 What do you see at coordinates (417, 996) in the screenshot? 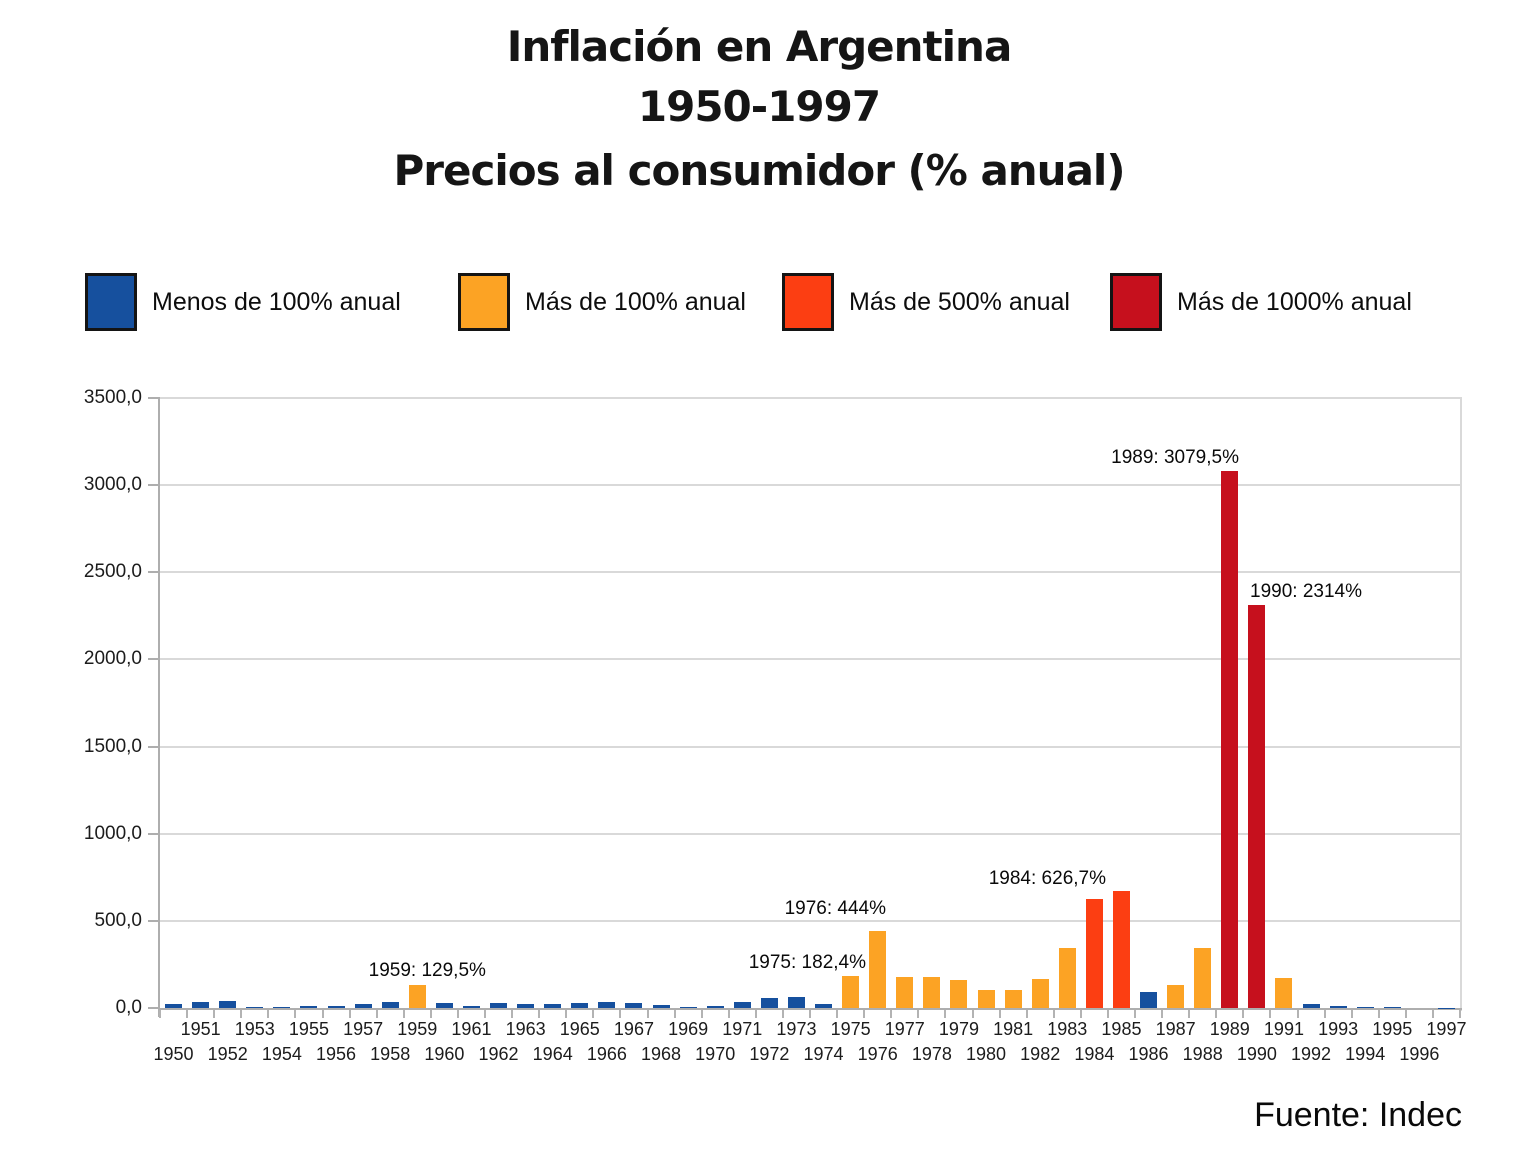
I see `bar-1959` at bounding box center [417, 996].